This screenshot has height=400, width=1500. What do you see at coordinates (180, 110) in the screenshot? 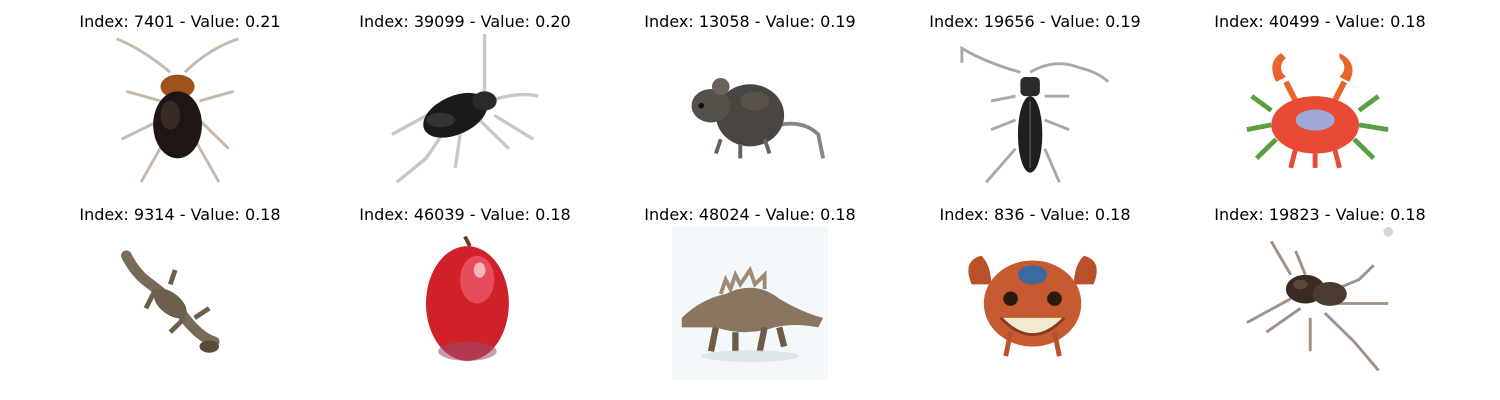
I see `cockroach-icon` at bounding box center [180, 110].